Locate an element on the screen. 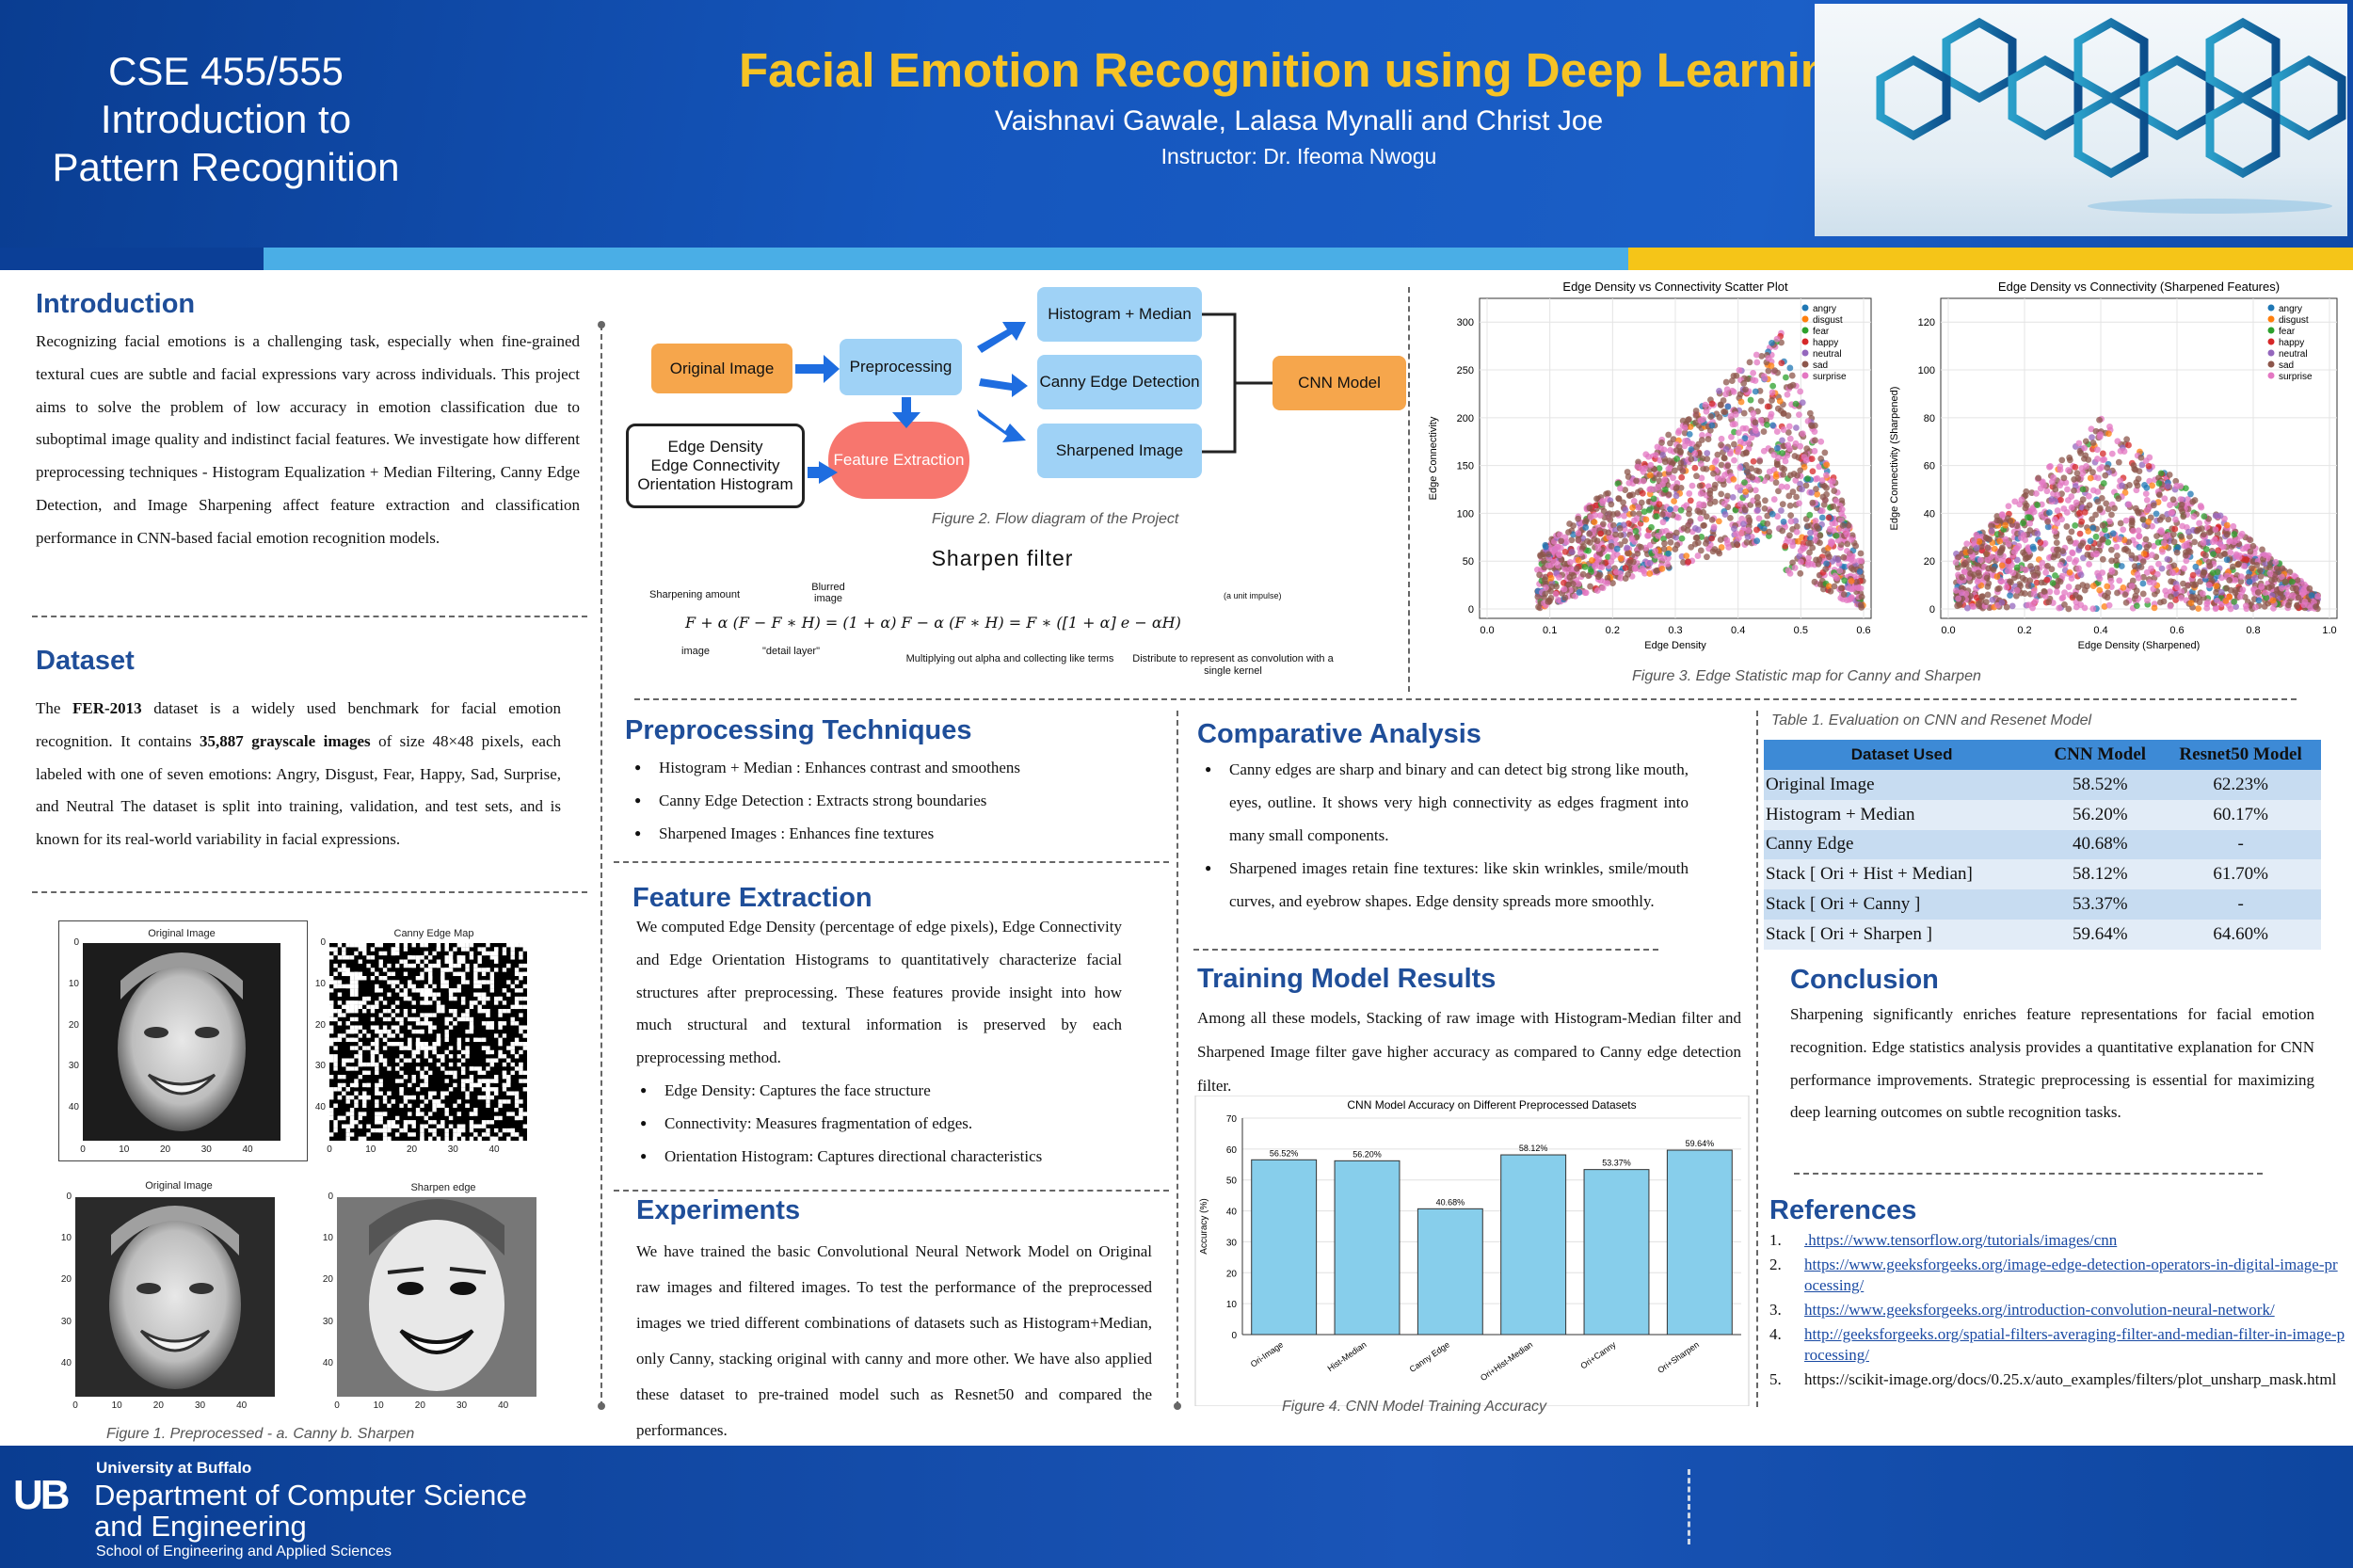  introduction-heading: Introduction is located at coordinates (116, 304).